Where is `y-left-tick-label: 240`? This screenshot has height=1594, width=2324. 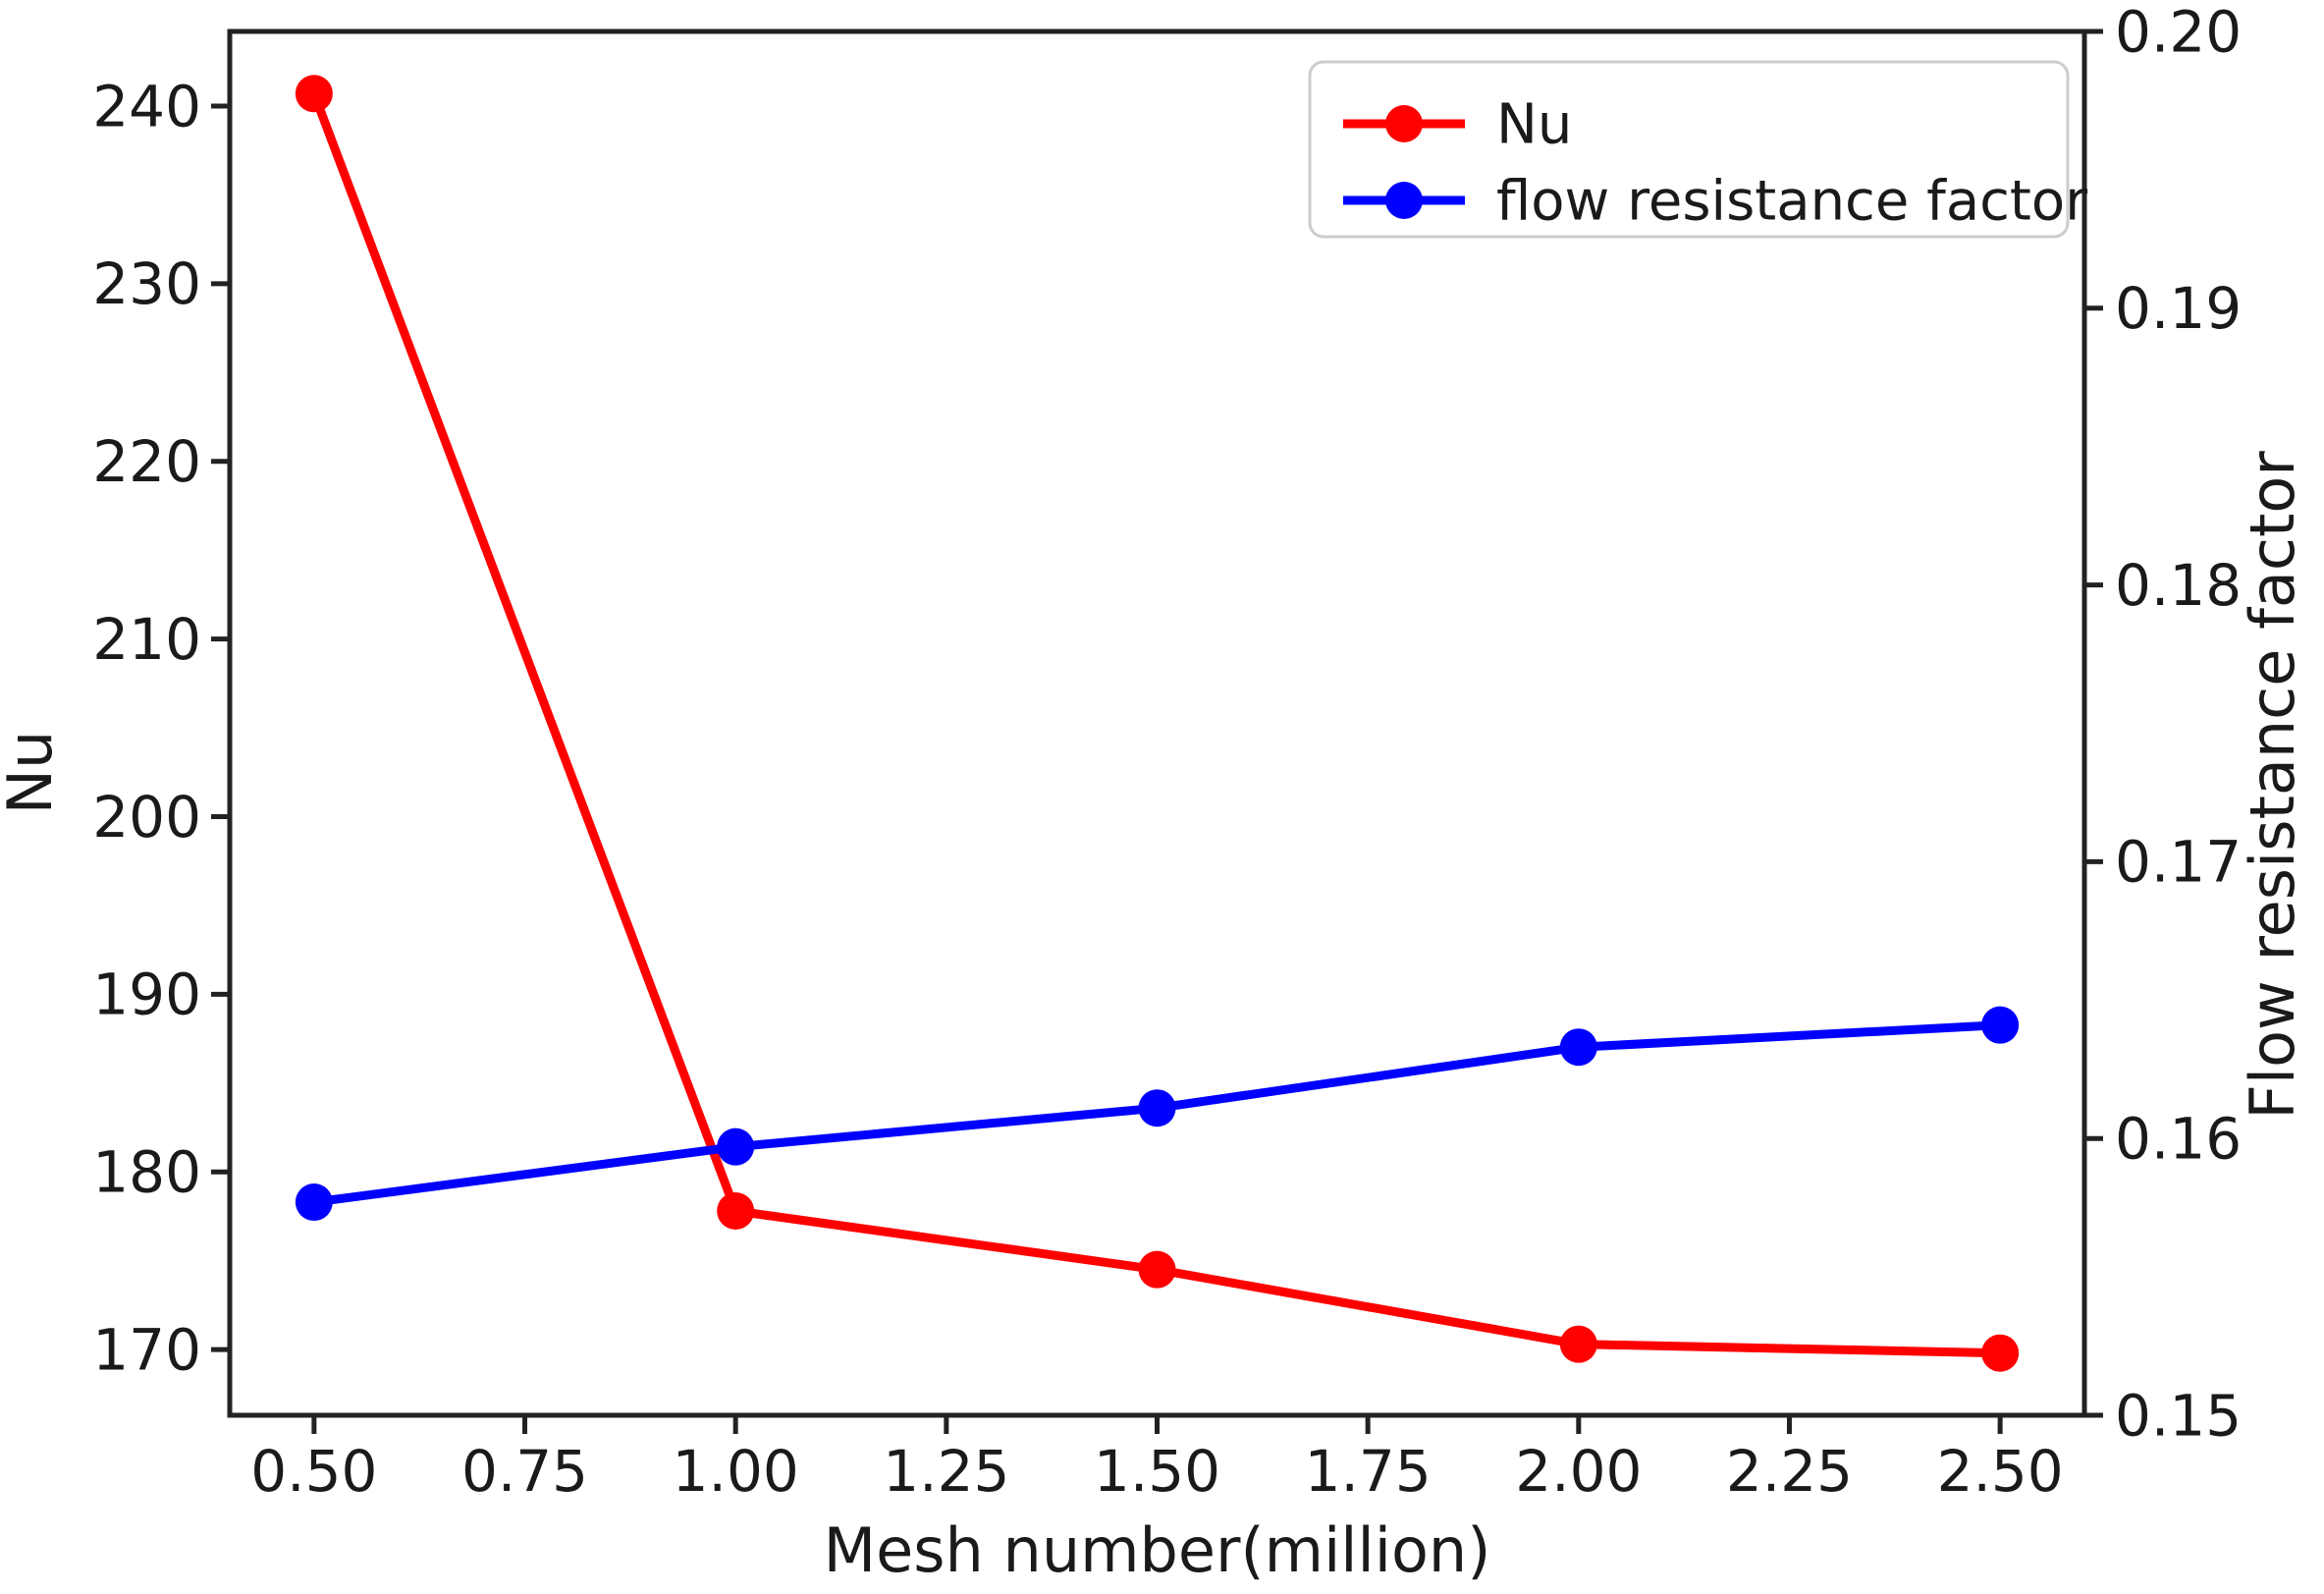 y-left-tick-label: 240 is located at coordinates (146, 106).